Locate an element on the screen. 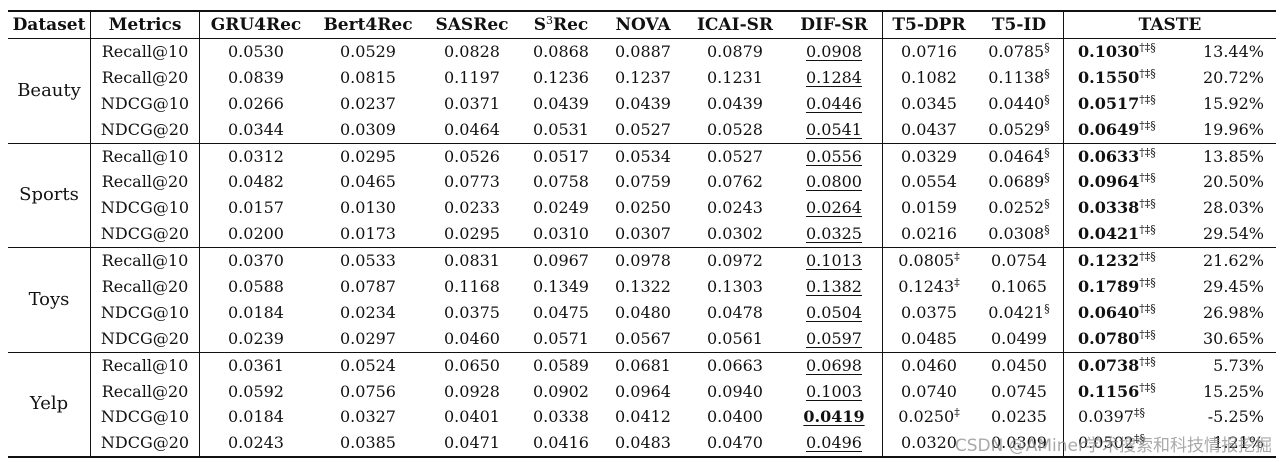 The width and height of the screenshot is (1280, 462). significance-marker: ‡§ is located at coordinates (1139, 413).